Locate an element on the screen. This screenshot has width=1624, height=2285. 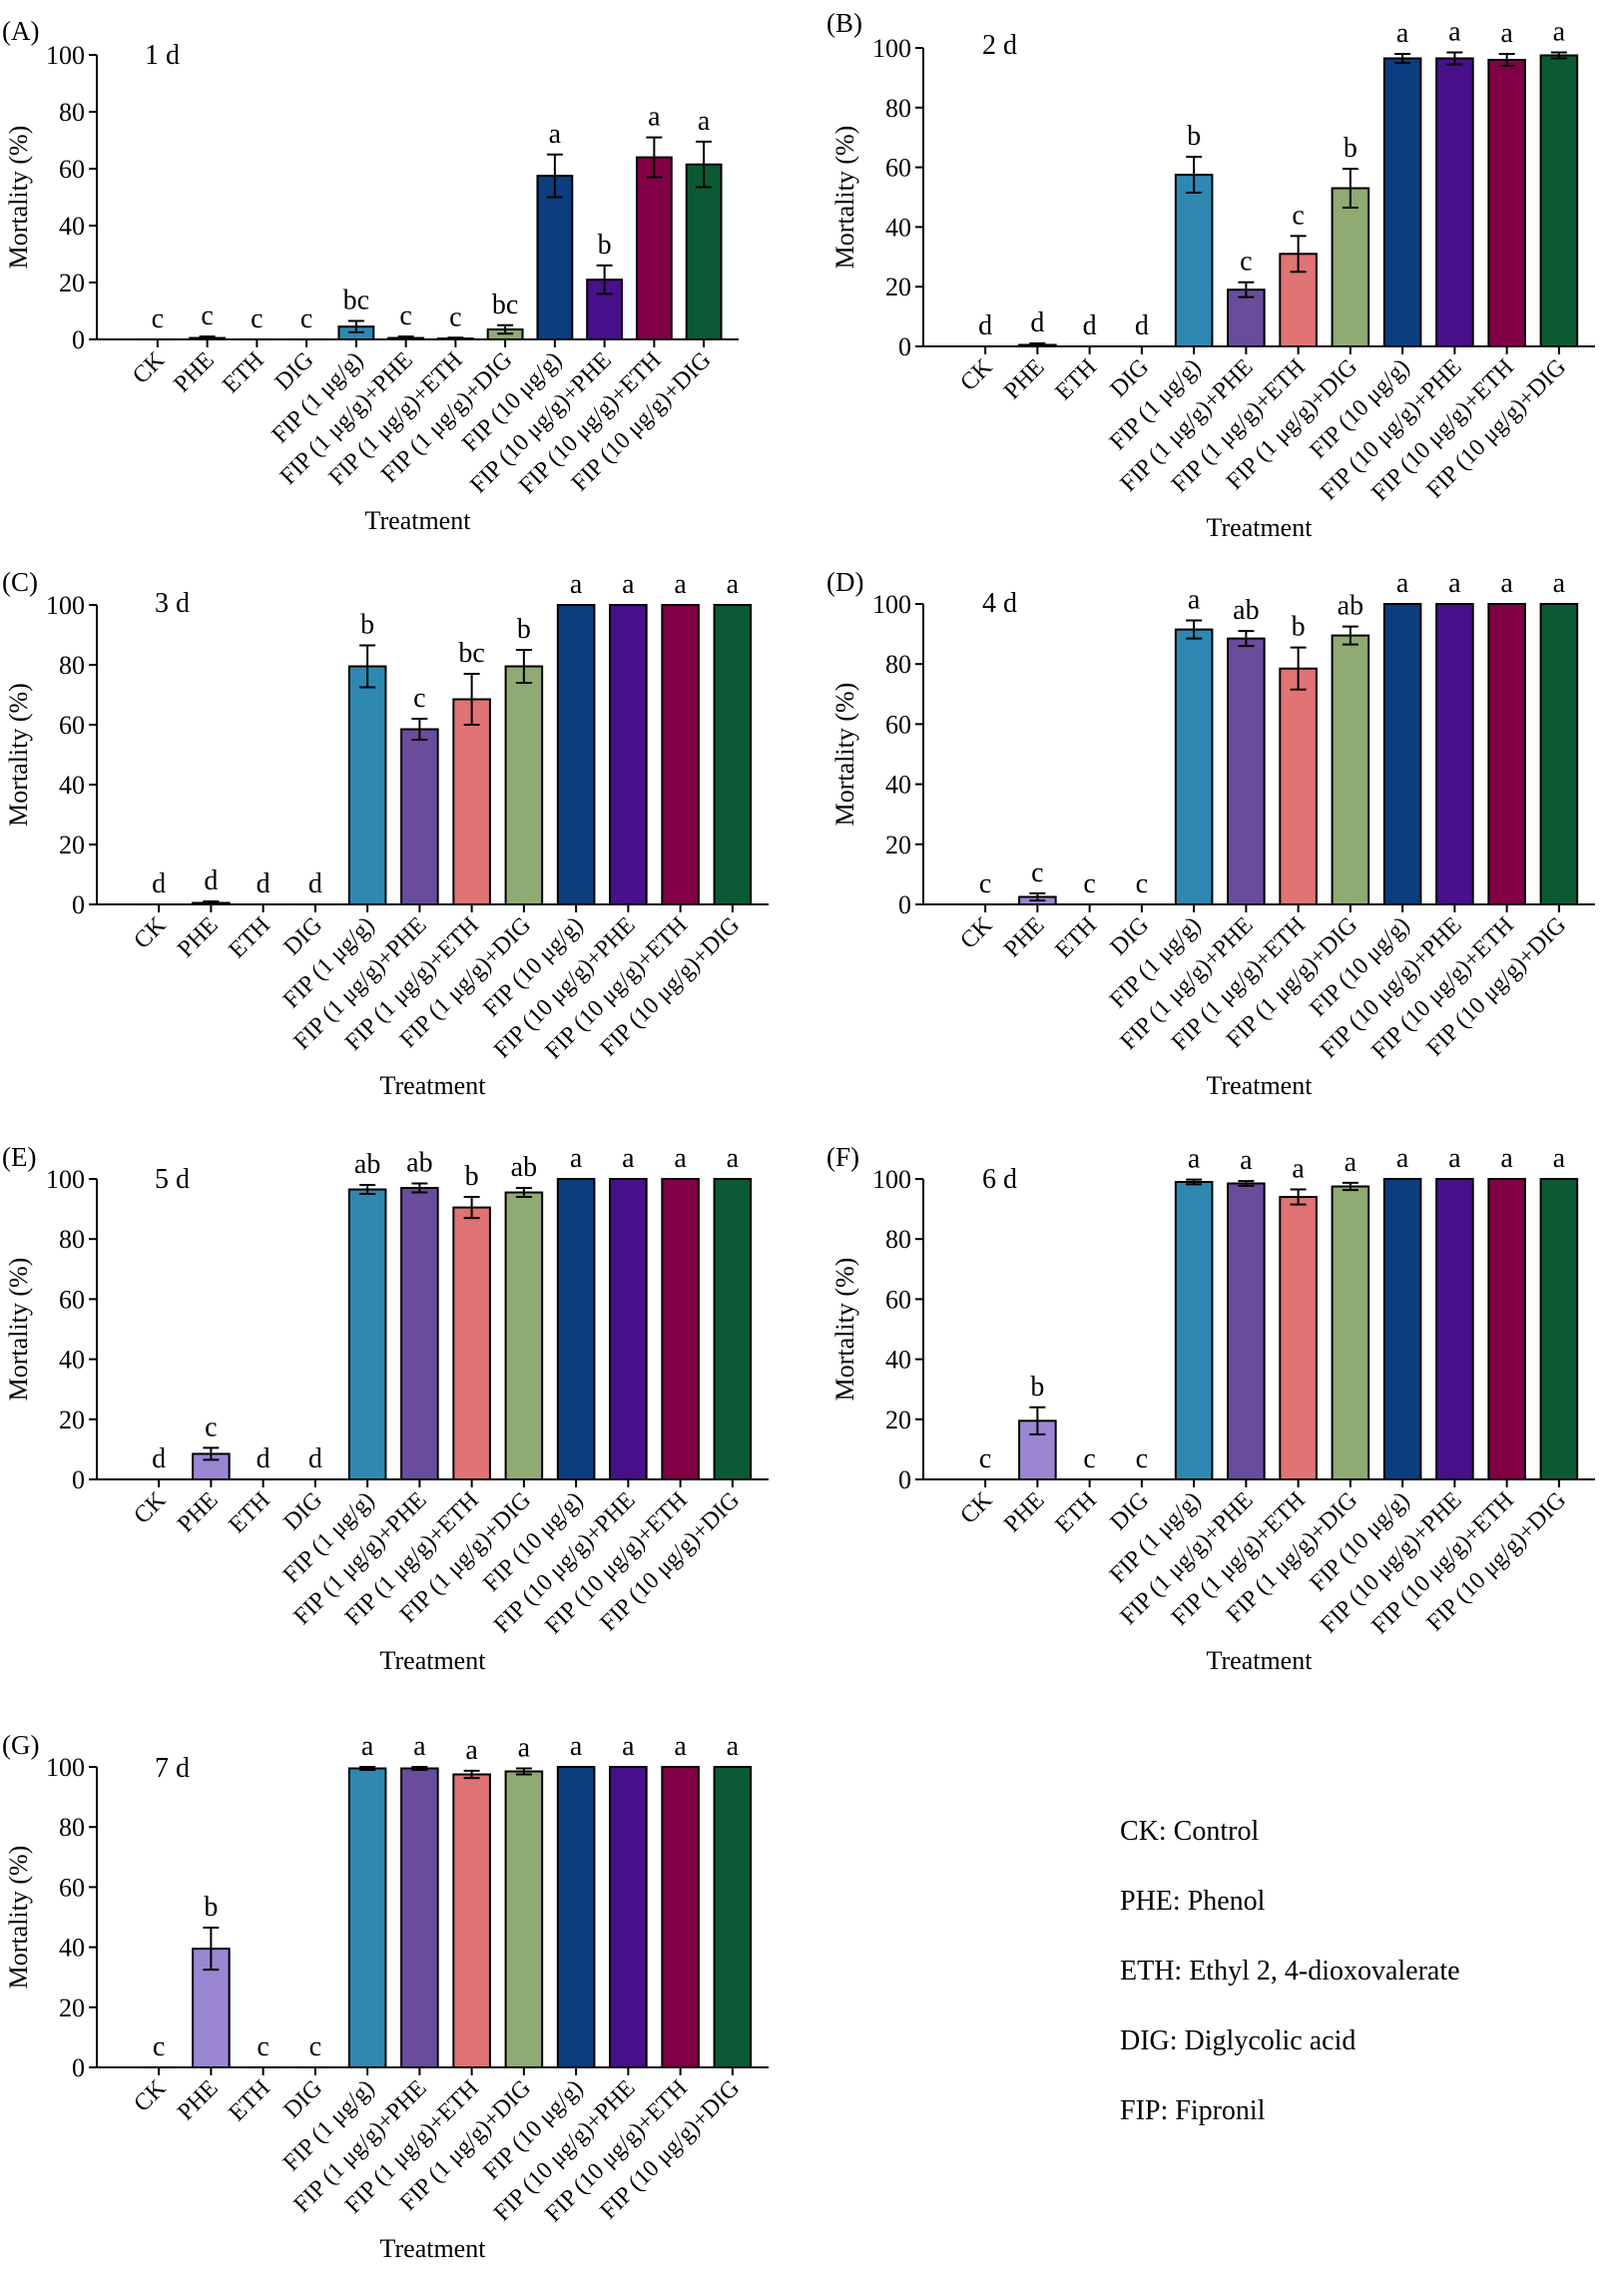
panel-title: 1 d is located at coordinates (163, 55).